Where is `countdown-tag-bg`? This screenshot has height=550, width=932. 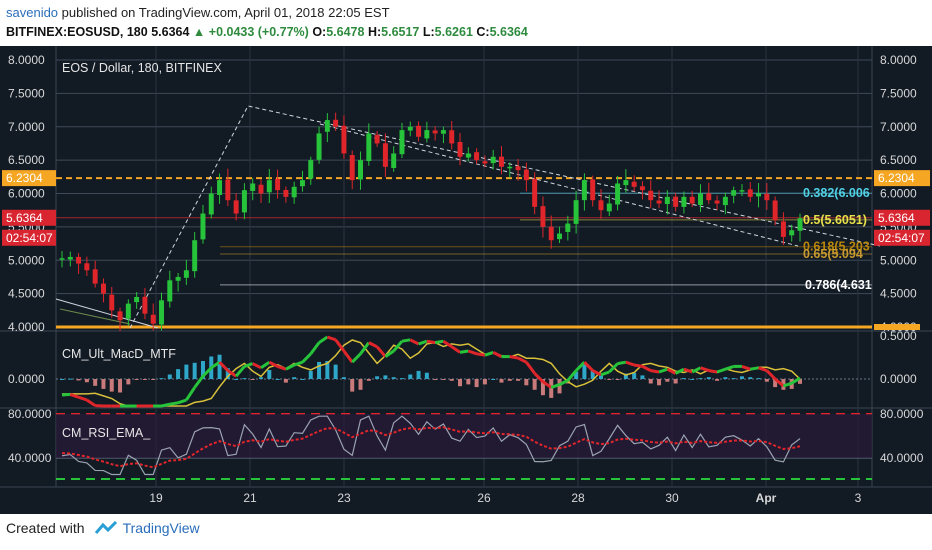
countdown-tag-bg is located at coordinates (902, 237).